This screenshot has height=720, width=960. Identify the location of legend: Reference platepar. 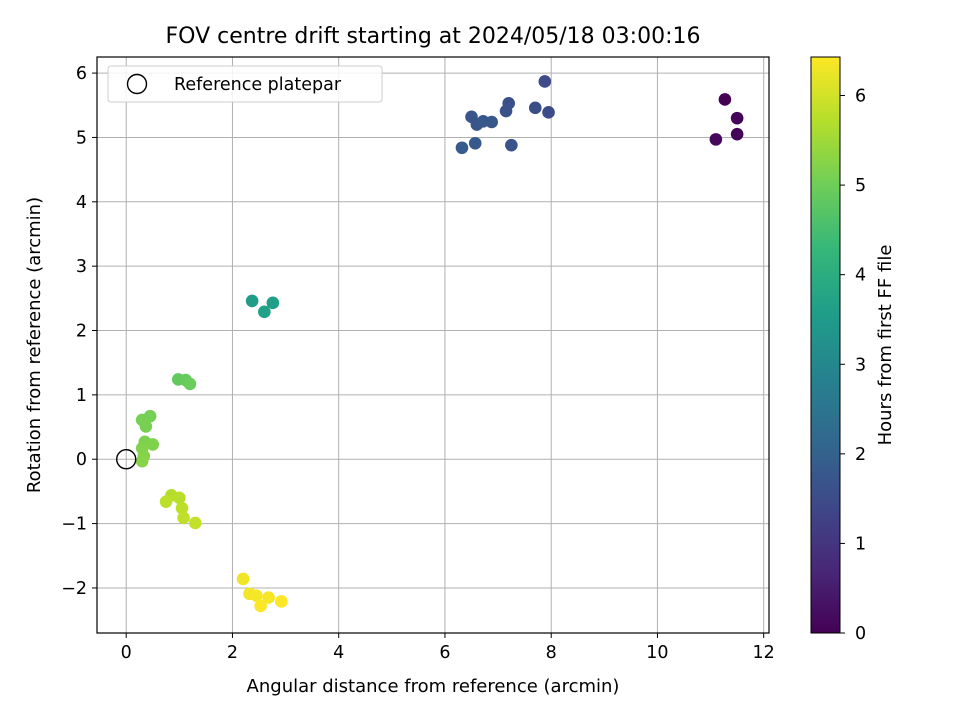
(245, 84).